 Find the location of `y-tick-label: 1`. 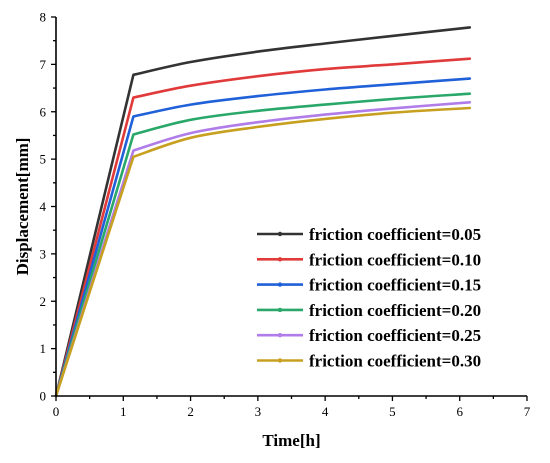

y-tick-label: 1 is located at coordinates (43, 348).